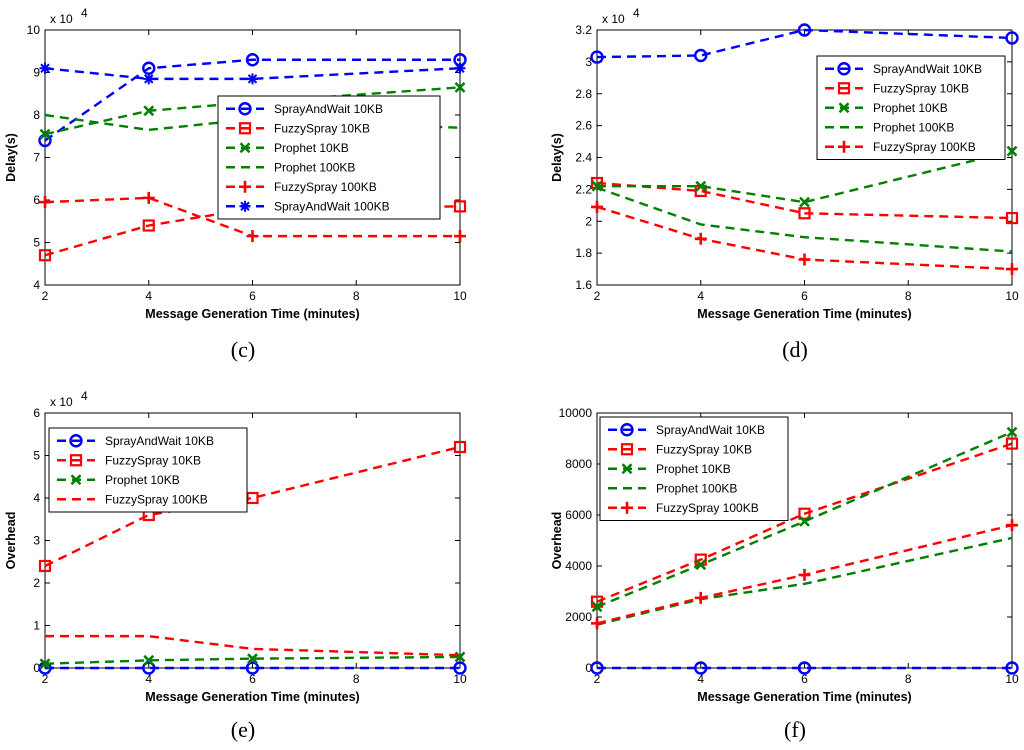 The width and height of the screenshot is (1024, 750). I want to click on x-axis-label: Message Generation Time (minutes), so click(804, 314).